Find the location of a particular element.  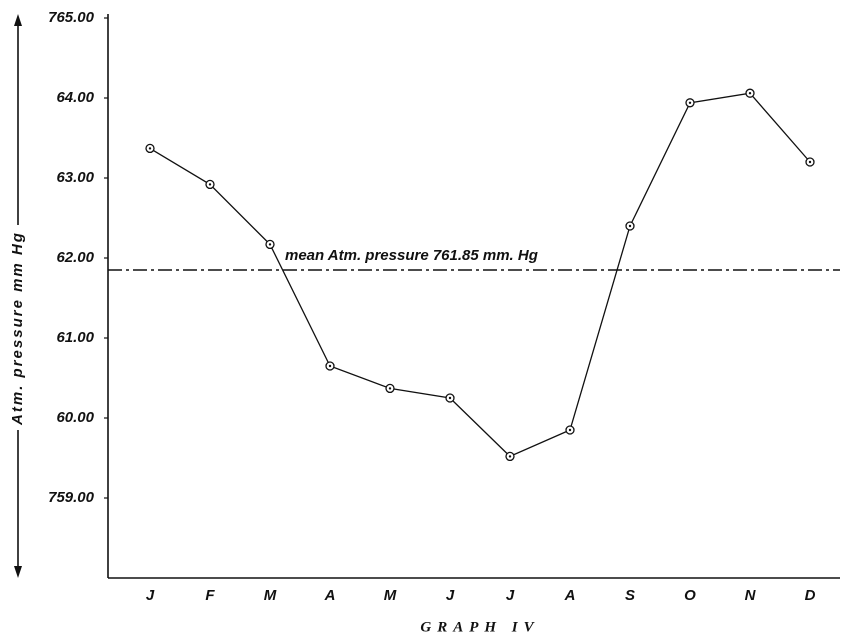

y-tick-label: 765.00 is located at coordinates (71, 17).